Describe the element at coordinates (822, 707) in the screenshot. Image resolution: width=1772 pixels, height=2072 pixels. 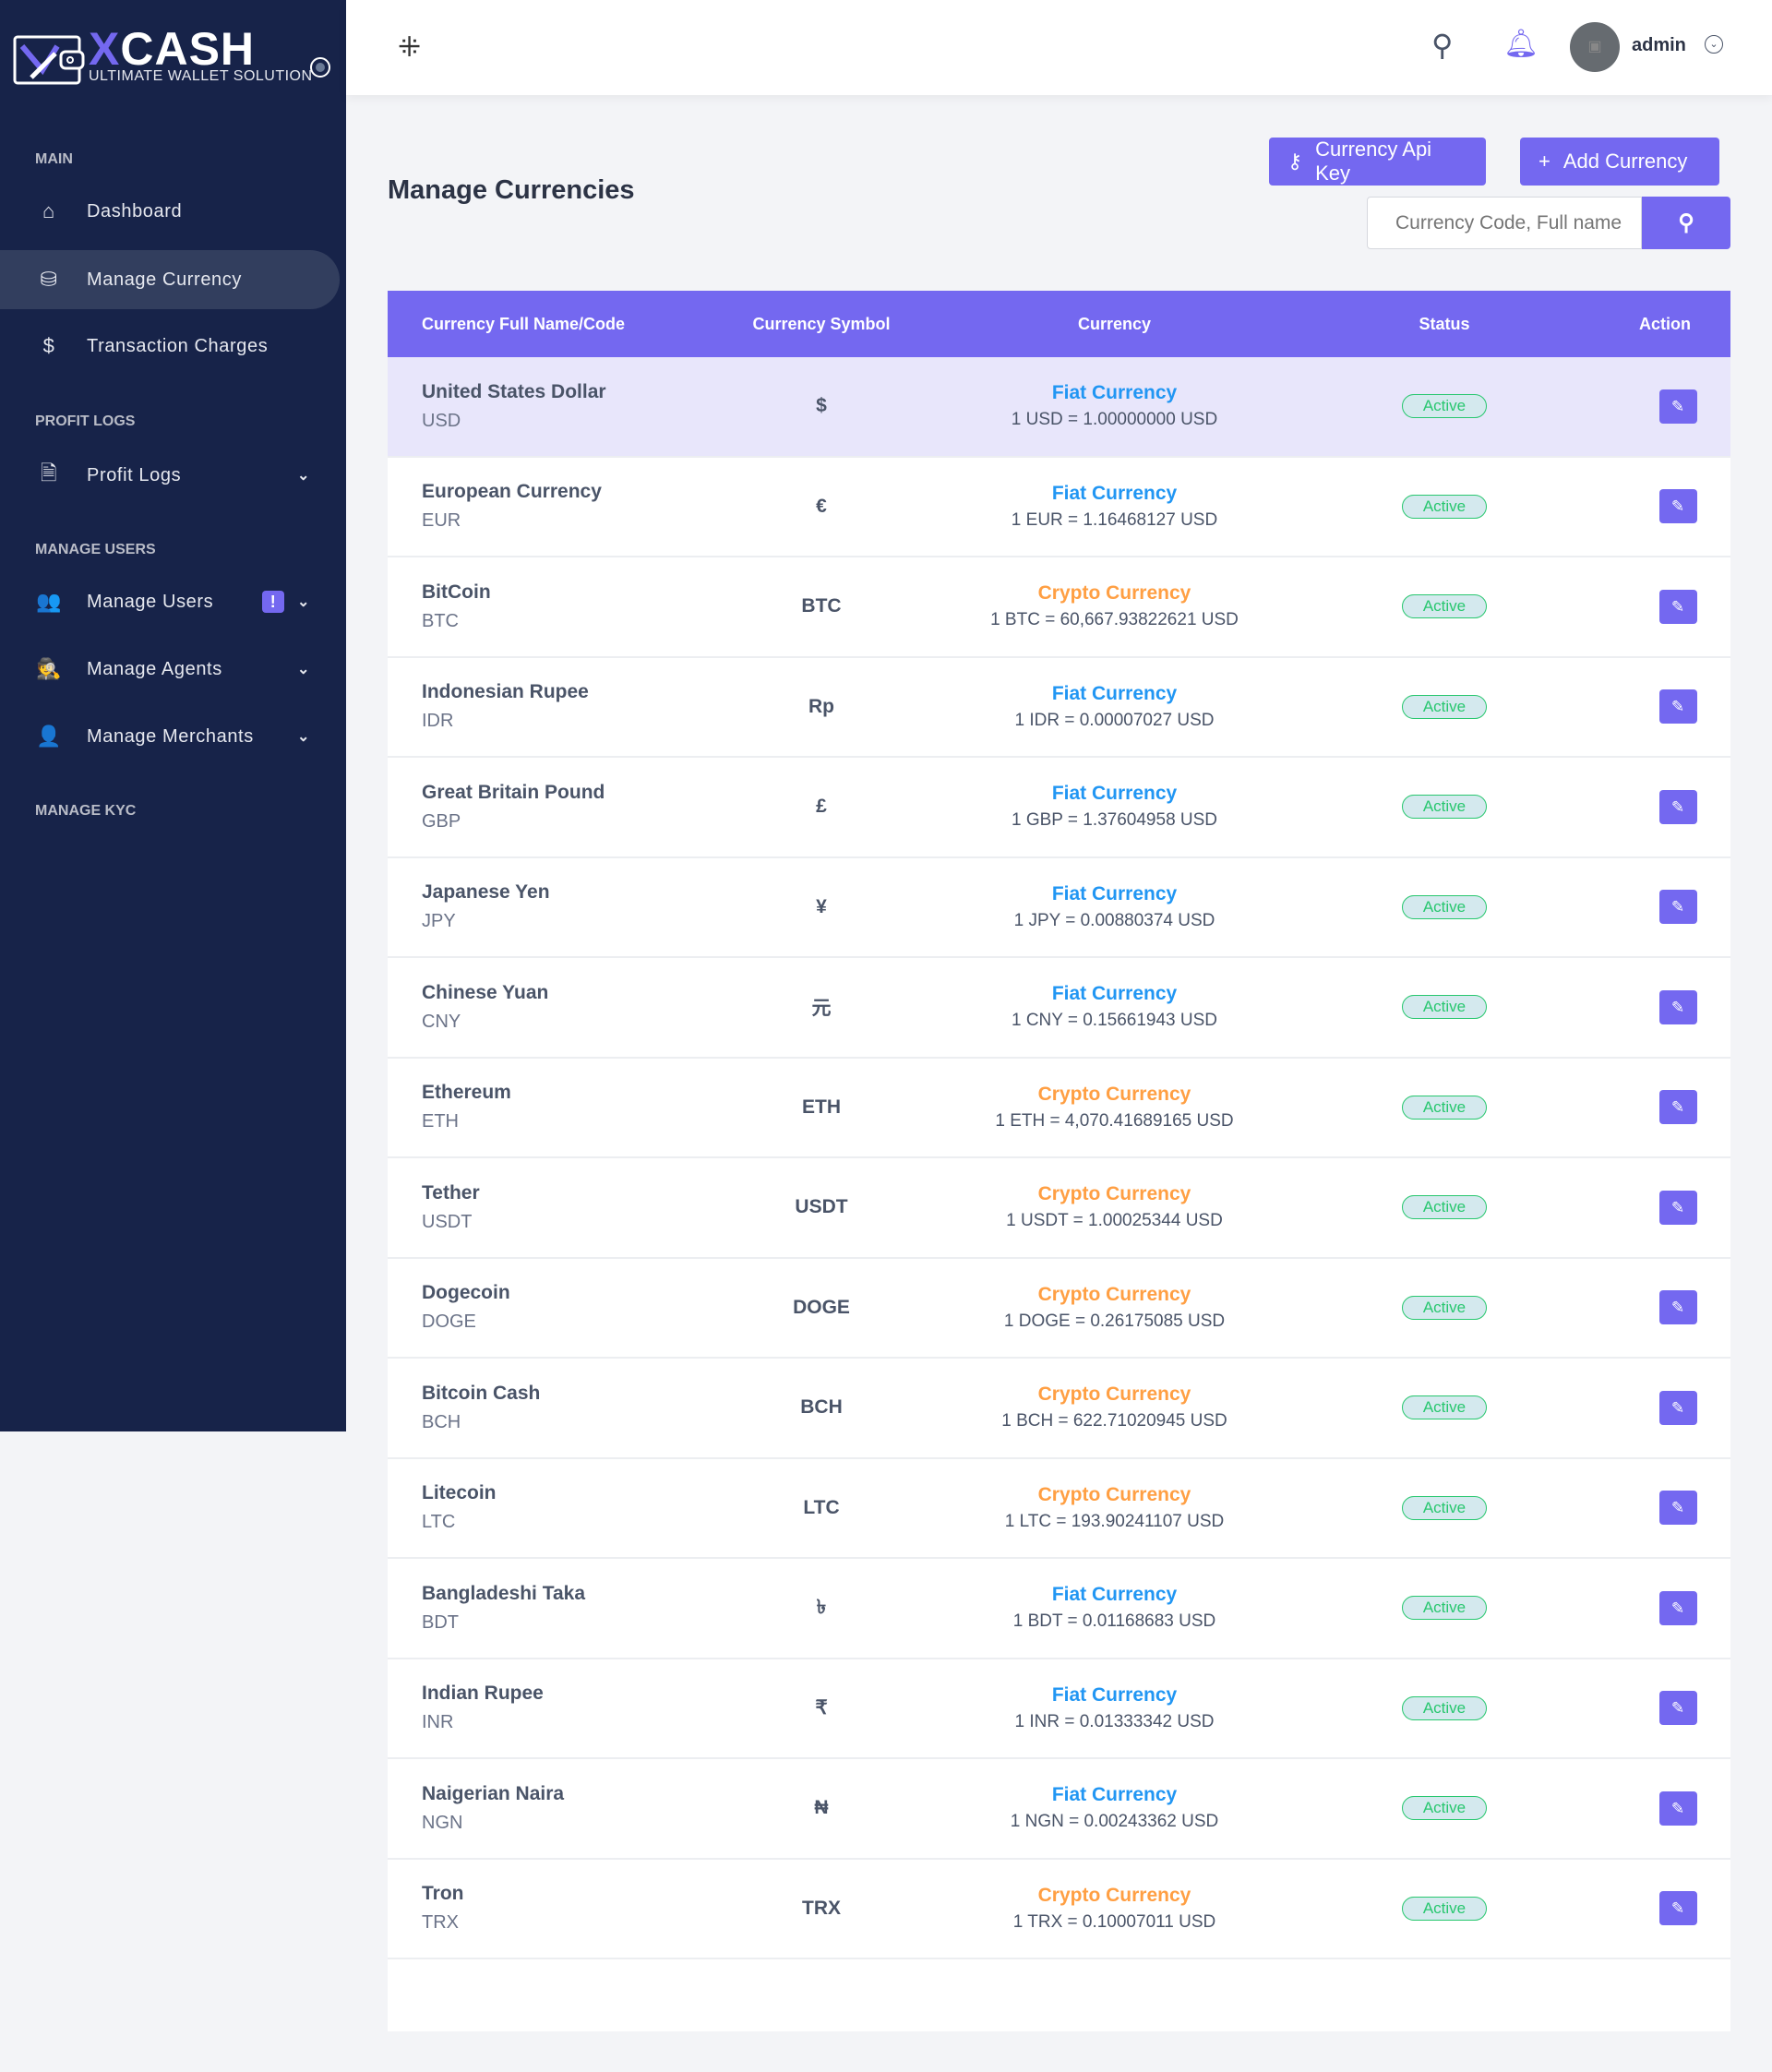
I see `symbol-cell: Rp` at that location.